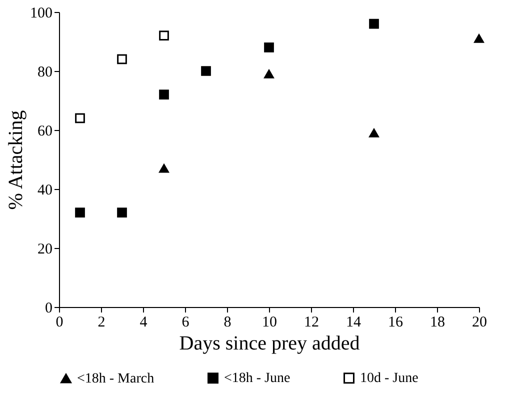 Image resolution: width=522 pixels, height=414 pixels. I want to click on legend-label: 10d - June, so click(389, 378).